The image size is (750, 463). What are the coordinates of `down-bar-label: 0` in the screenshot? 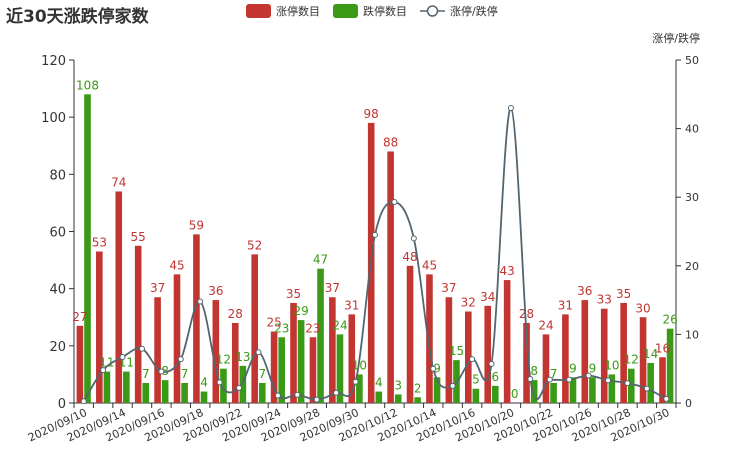 It's located at (515, 394).